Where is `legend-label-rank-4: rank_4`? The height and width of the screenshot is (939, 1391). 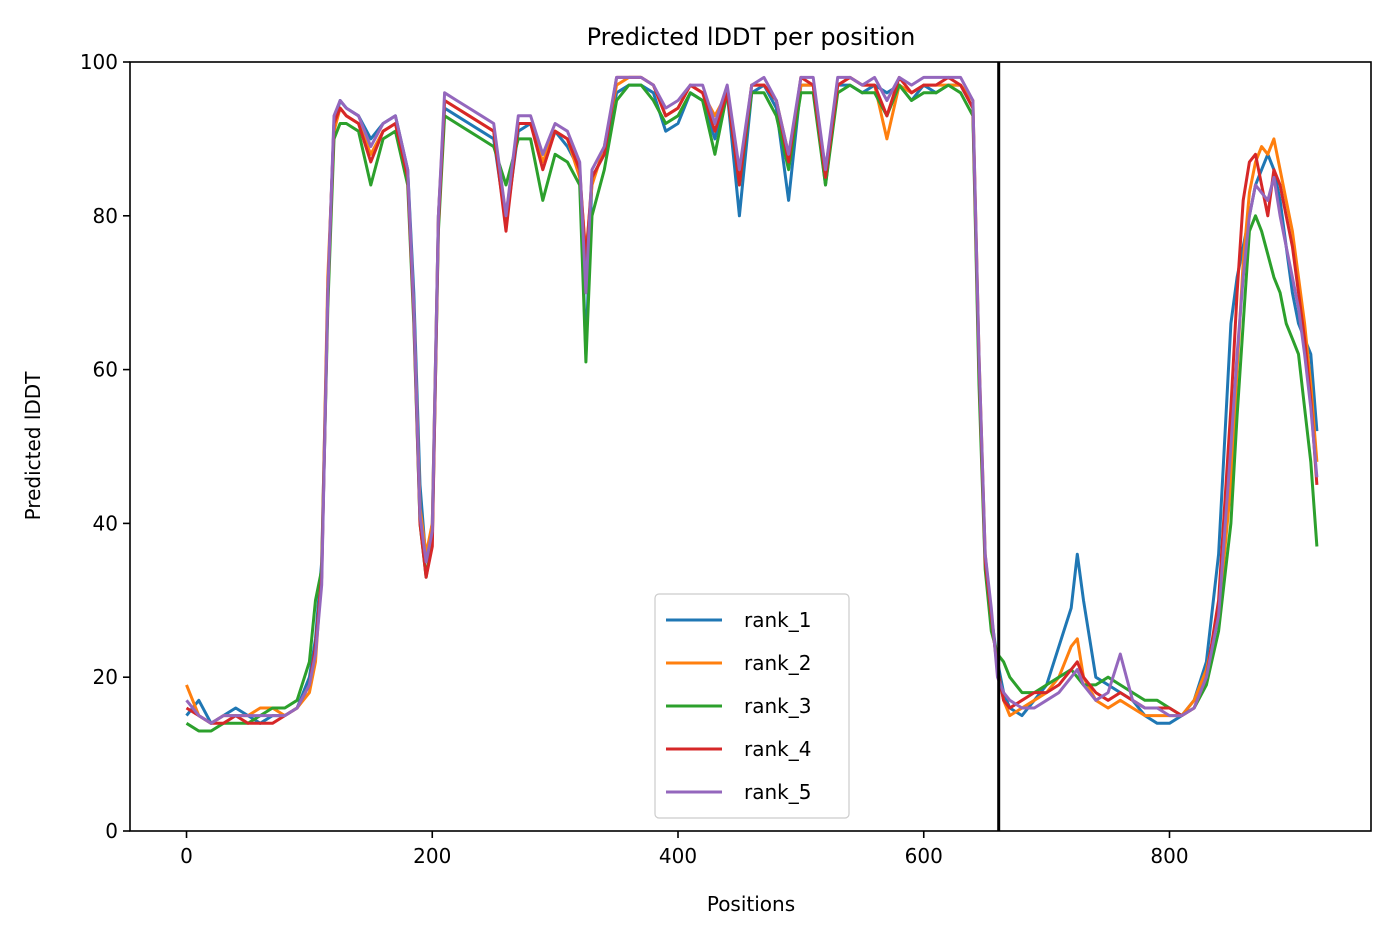
legend-label-rank-4: rank_4 is located at coordinates (777, 749).